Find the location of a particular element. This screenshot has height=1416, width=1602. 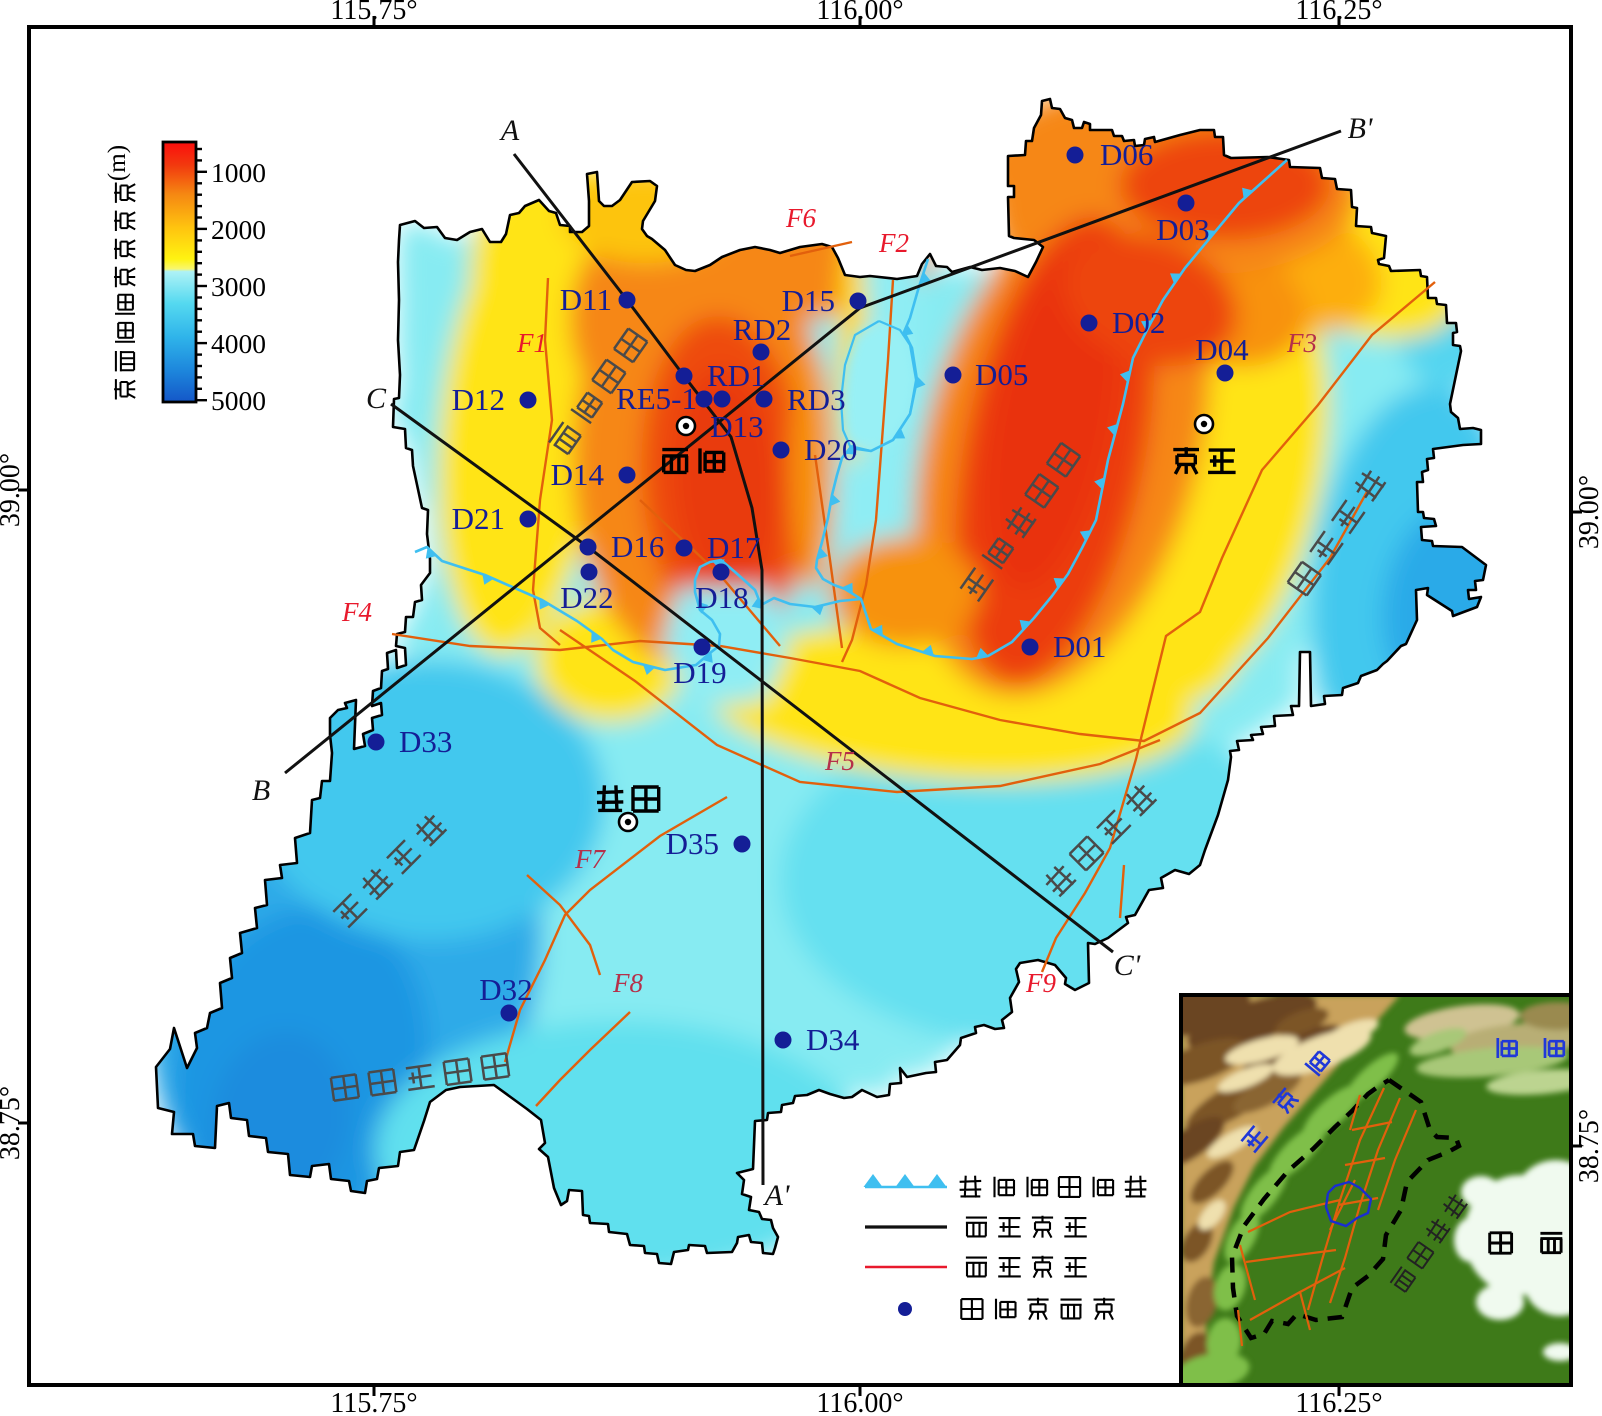

svg-text: B is located at coordinates (261, 790).